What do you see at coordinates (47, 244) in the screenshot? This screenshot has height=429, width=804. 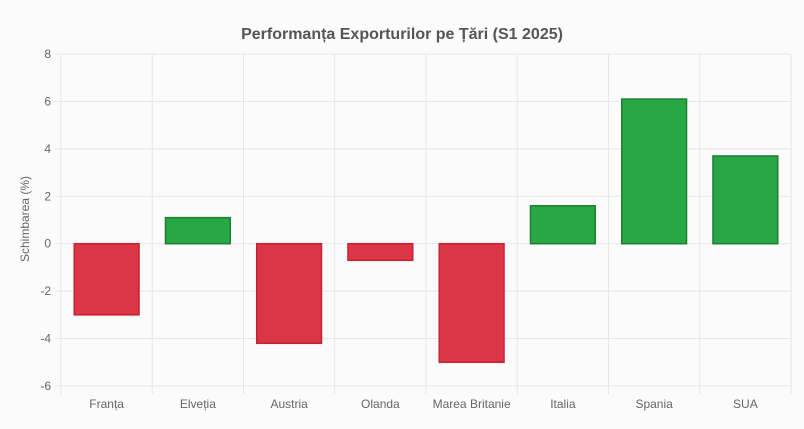 I see `y-tick-label: 0` at bounding box center [47, 244].